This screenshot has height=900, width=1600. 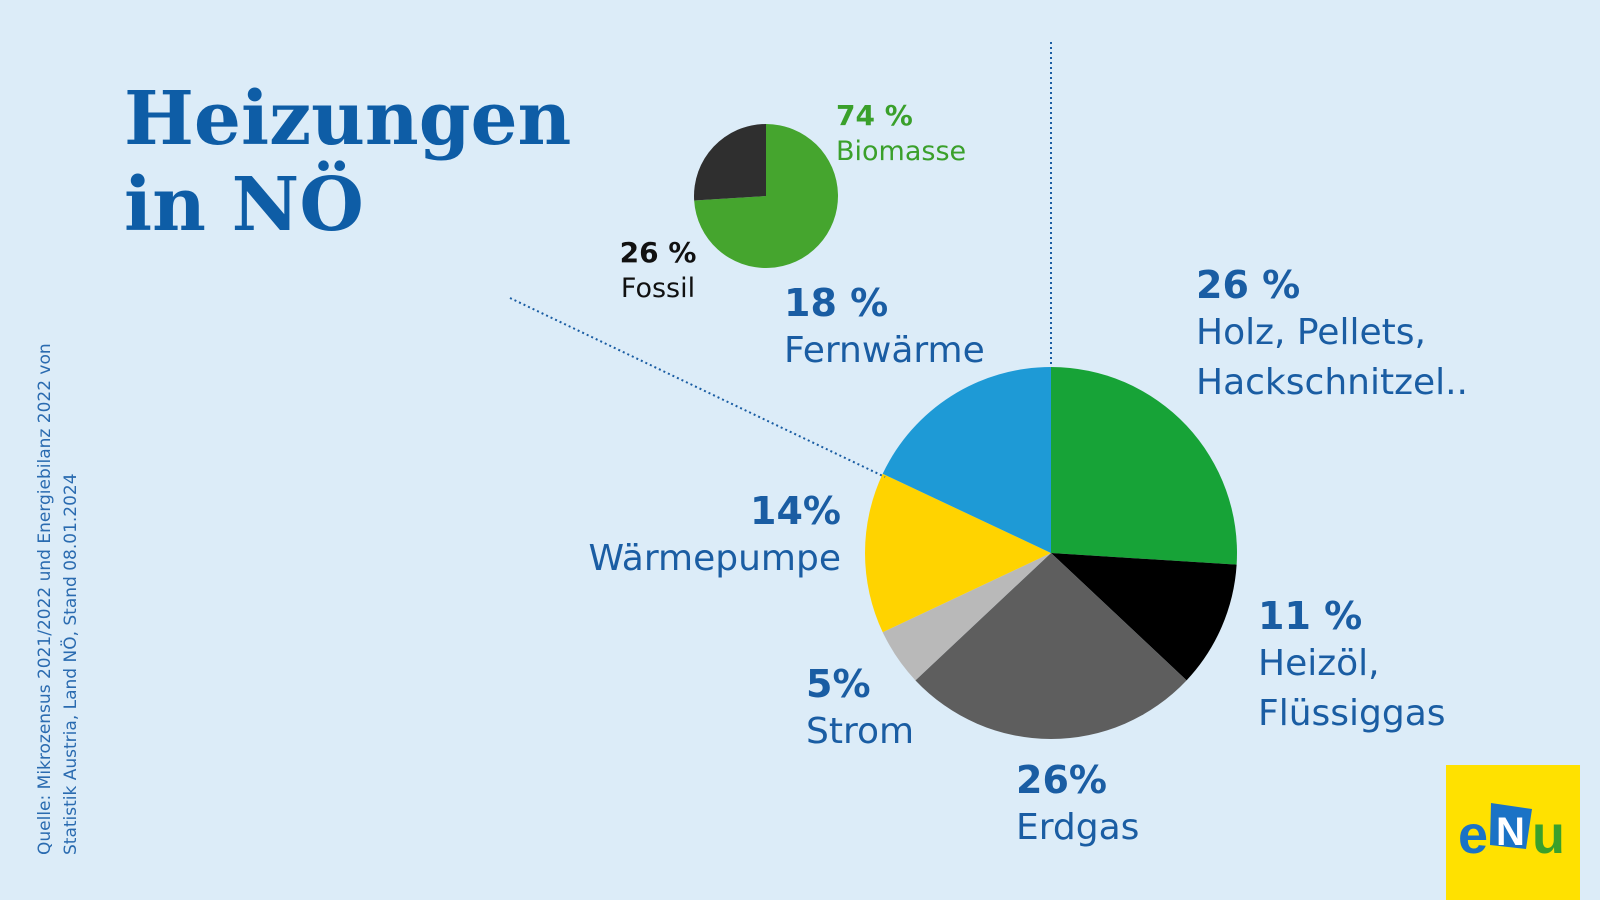 What do you see at coordinates (658, 288) in the screenshot?
I see `label-fossil-name: Fossil` at bounding box center [658, 288].